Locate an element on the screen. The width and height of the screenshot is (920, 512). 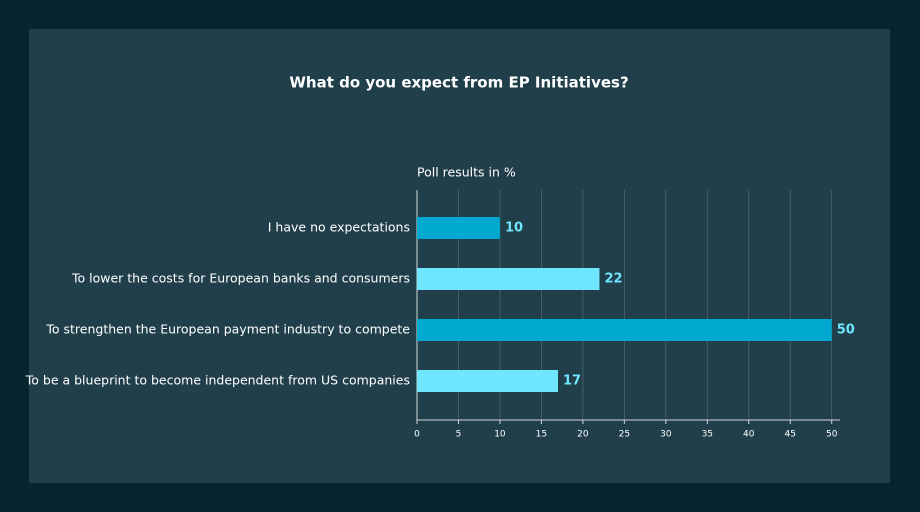
x-tick-label: 40 is located at coordinates (749, 435).